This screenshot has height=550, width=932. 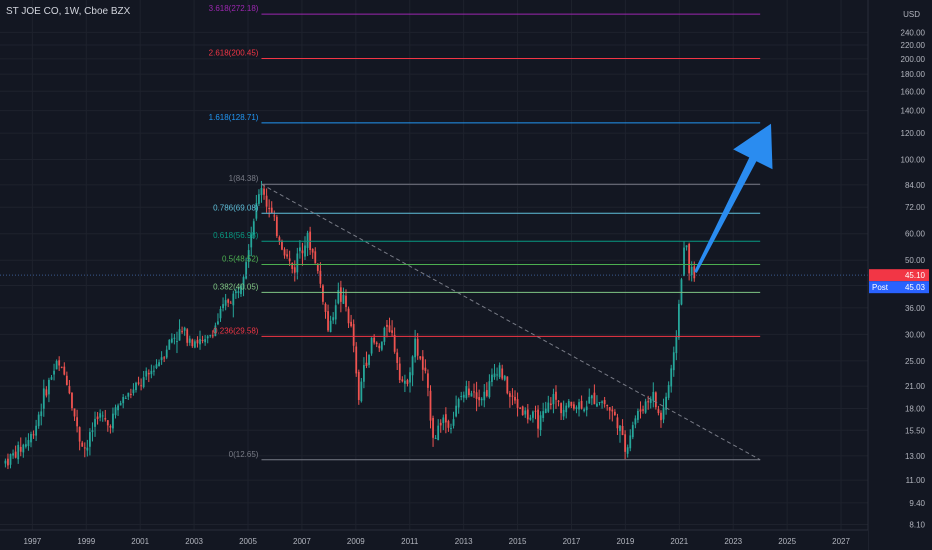 What do you see at coordinates (236, 330) in the screenshot?
I see `fib-level-label: 0.236(29.58)` at bounding box center [236, 330].